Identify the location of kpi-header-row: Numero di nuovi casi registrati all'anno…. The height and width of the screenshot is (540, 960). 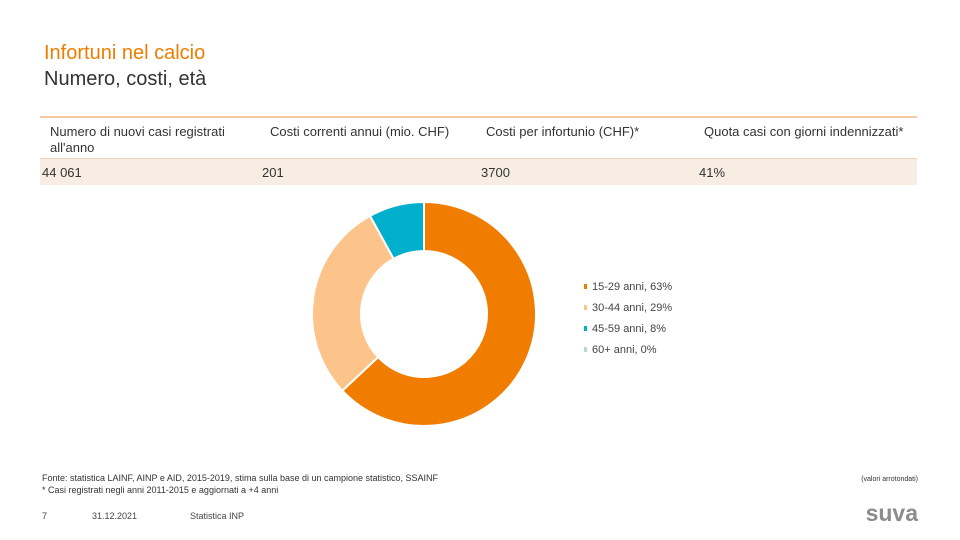
(478, 138).